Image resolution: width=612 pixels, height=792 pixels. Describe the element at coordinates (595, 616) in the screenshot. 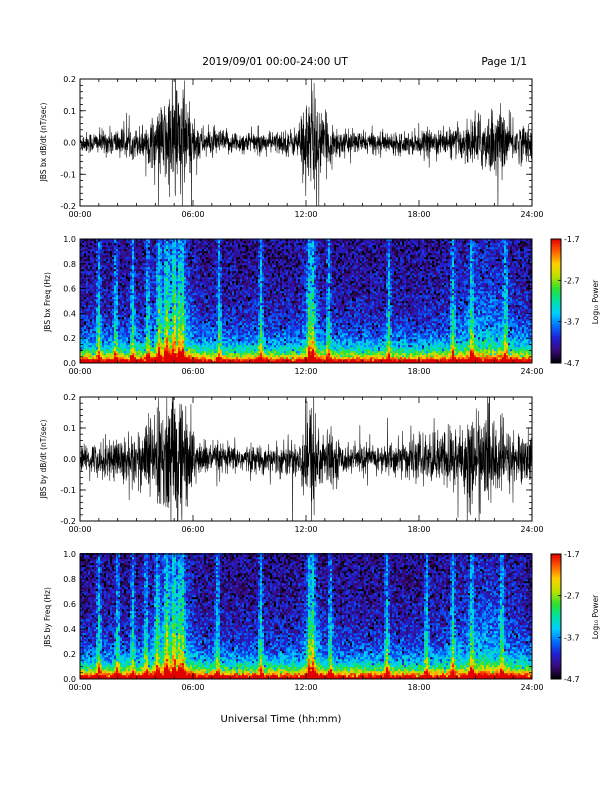

I see `by-colorbar-title: Log₁₀ Power` at that location.